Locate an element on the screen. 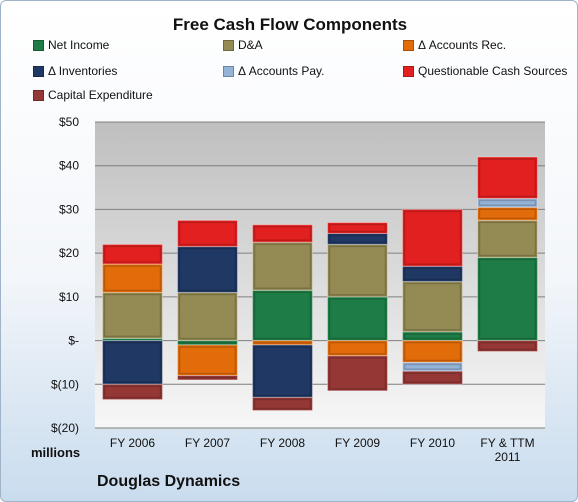 The image size is (578, 502). chart-title: Free Cash Flow Components is located at coordinates (290, 24).